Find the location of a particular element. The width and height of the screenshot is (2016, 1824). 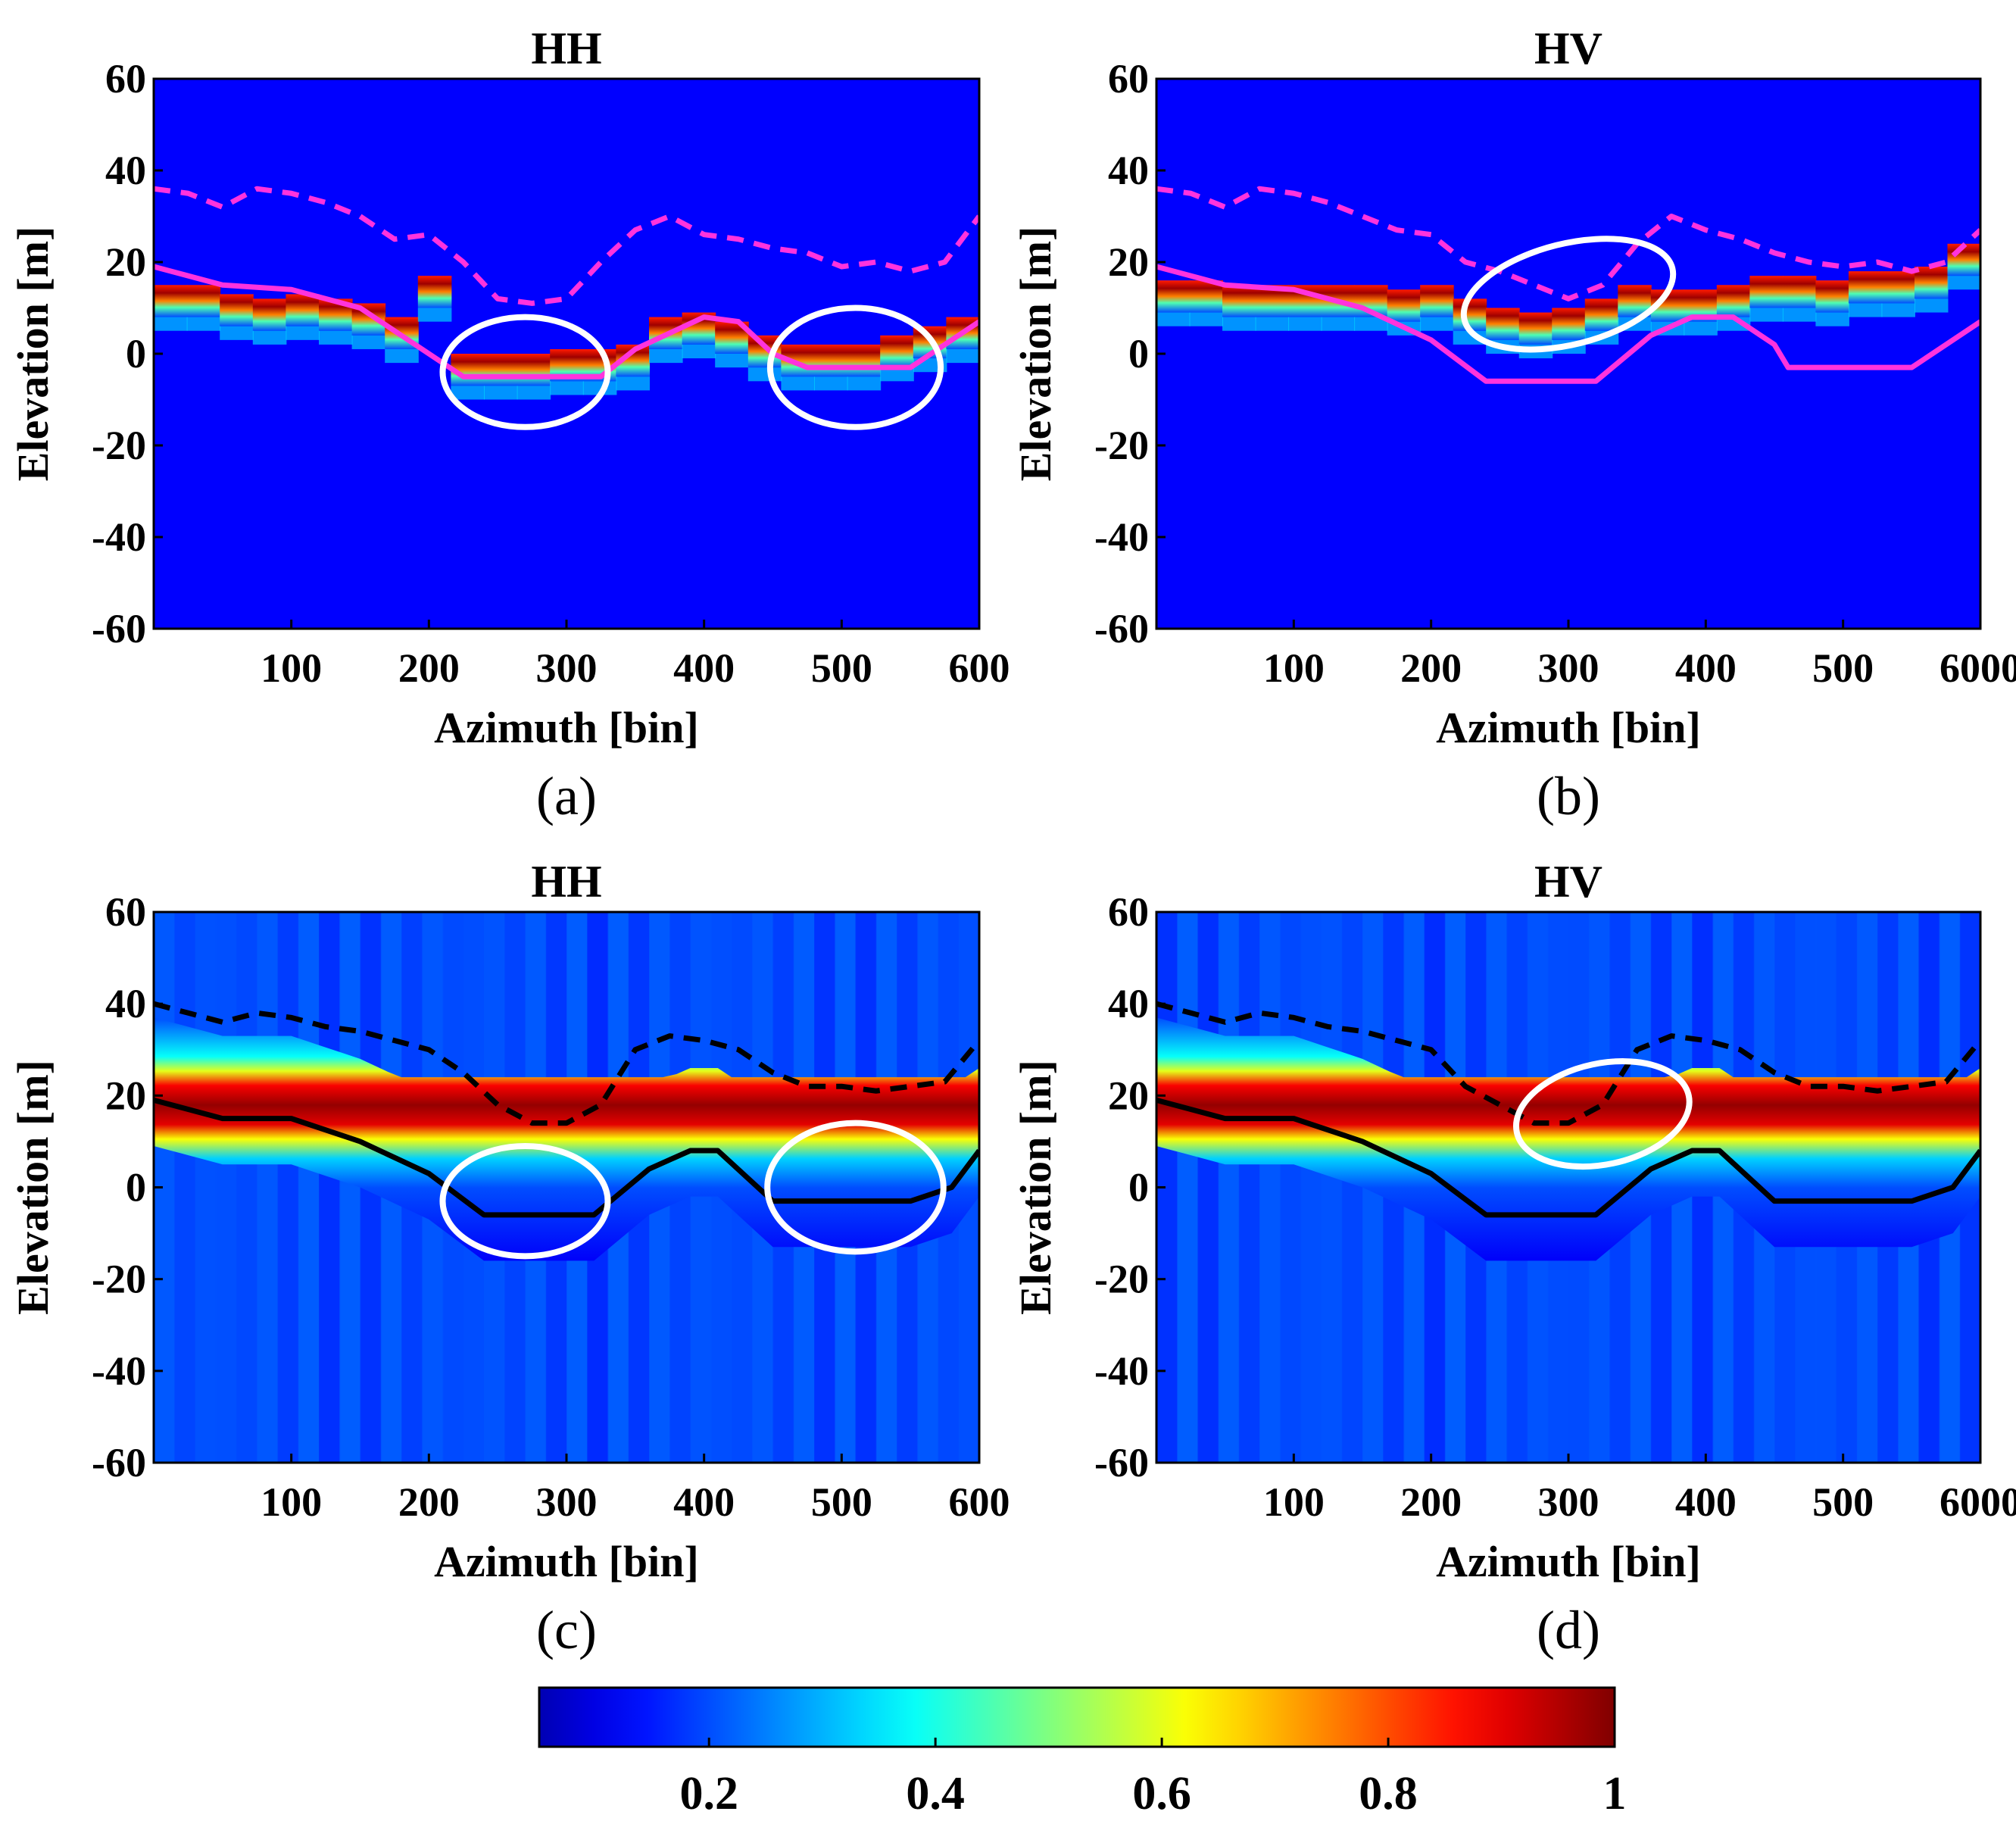

panel-caption: (c) is located at coordinates (566, 1630).